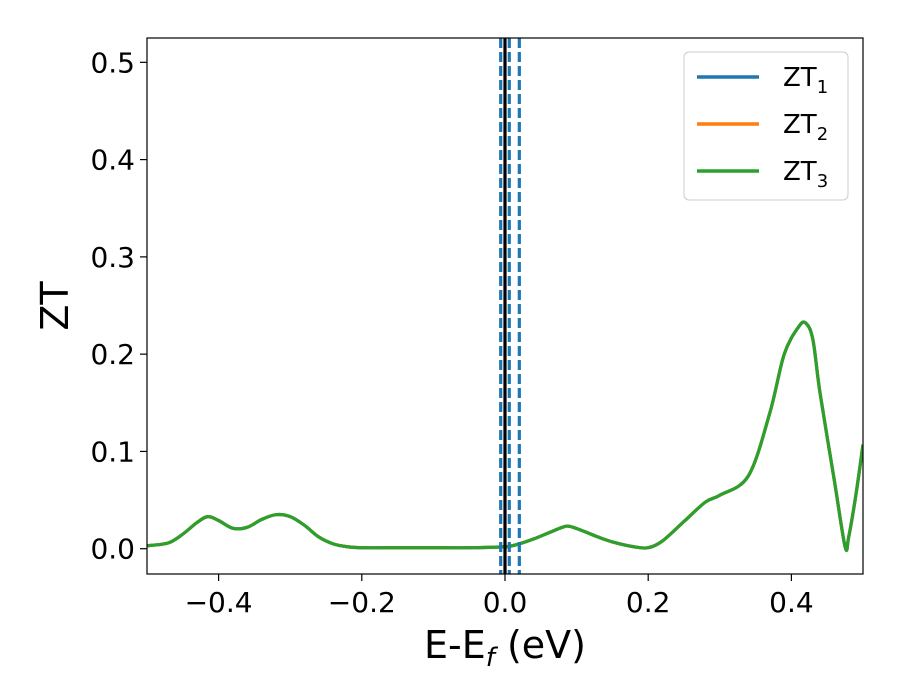 This screenshot has height=700, width=900. Describe the element at coordinates (112, 549) in the screenshot. I see `y-tick-label: 0.0` at that location.